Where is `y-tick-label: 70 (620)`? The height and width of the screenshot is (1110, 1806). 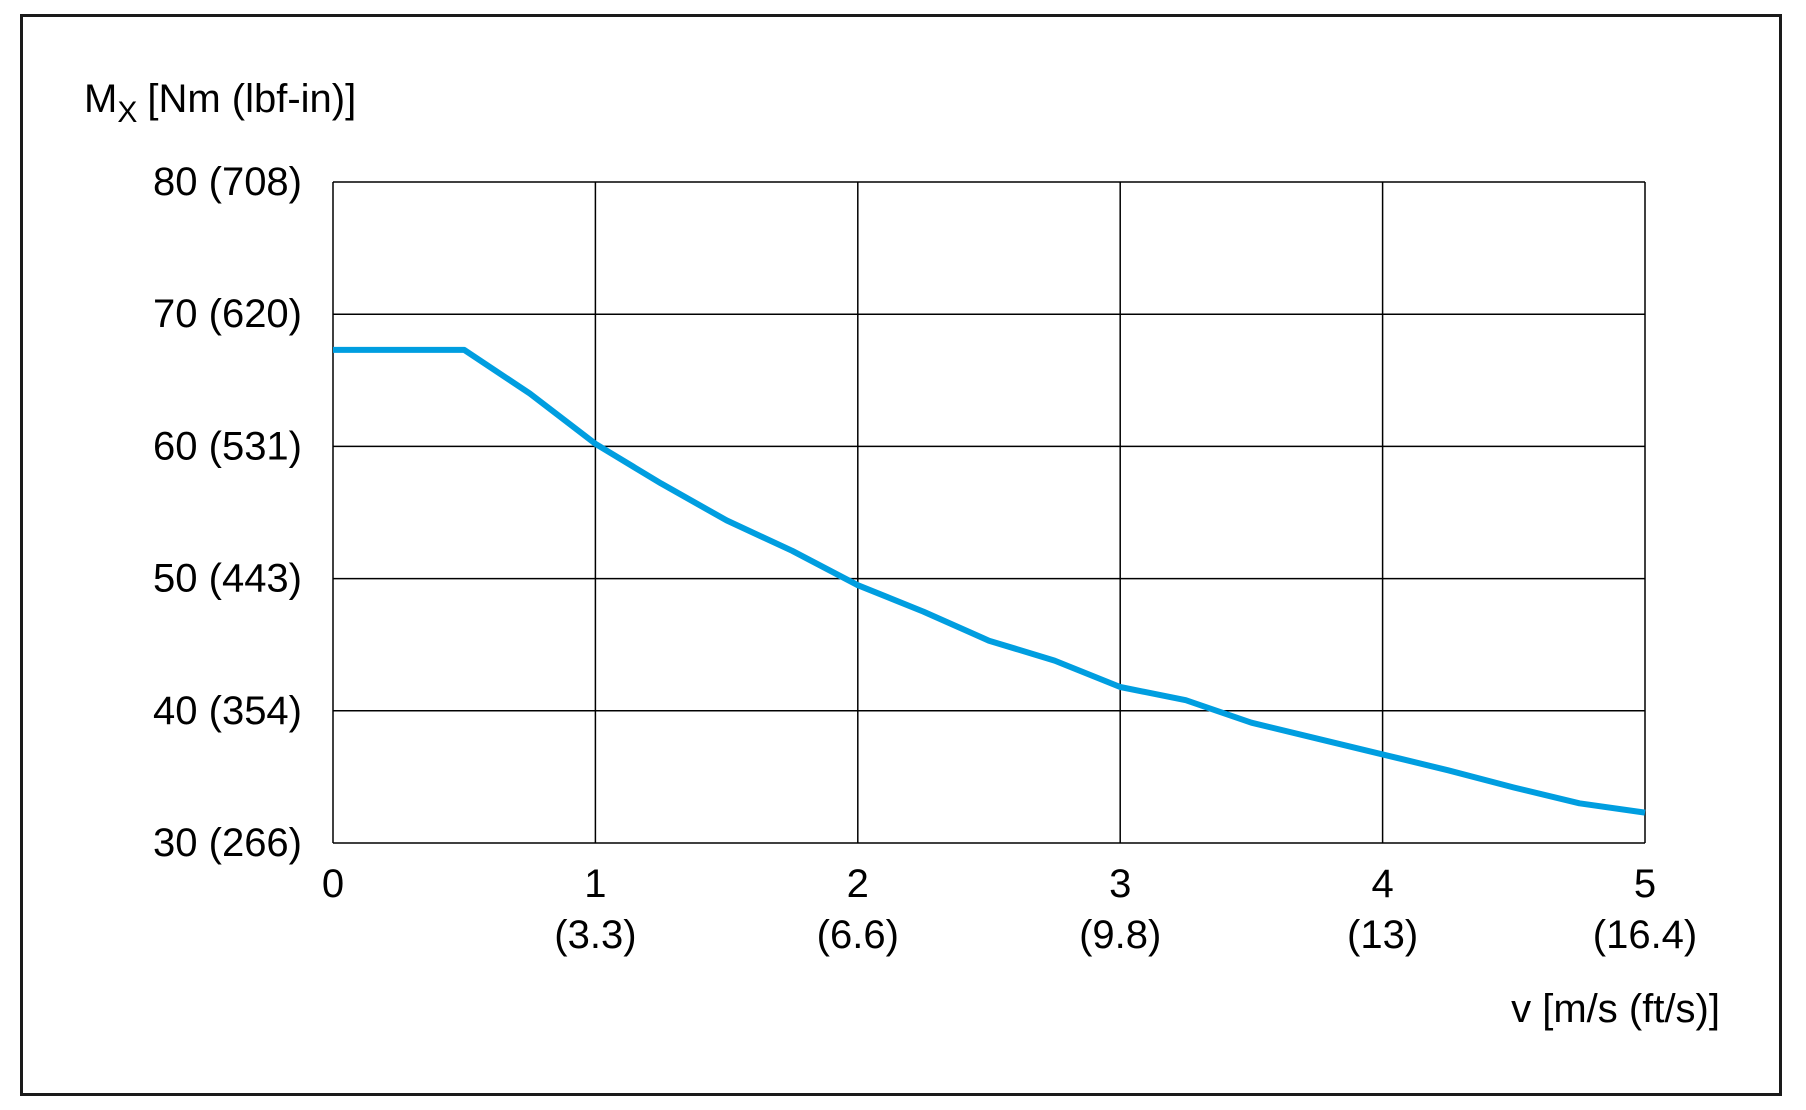
y-tick-label: 70 (620) is located at coordinates (227, 314).